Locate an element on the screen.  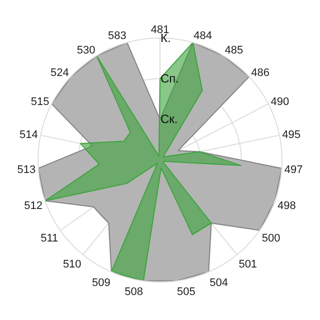
spoke-label: 485 is located at coordinates (234, 50).